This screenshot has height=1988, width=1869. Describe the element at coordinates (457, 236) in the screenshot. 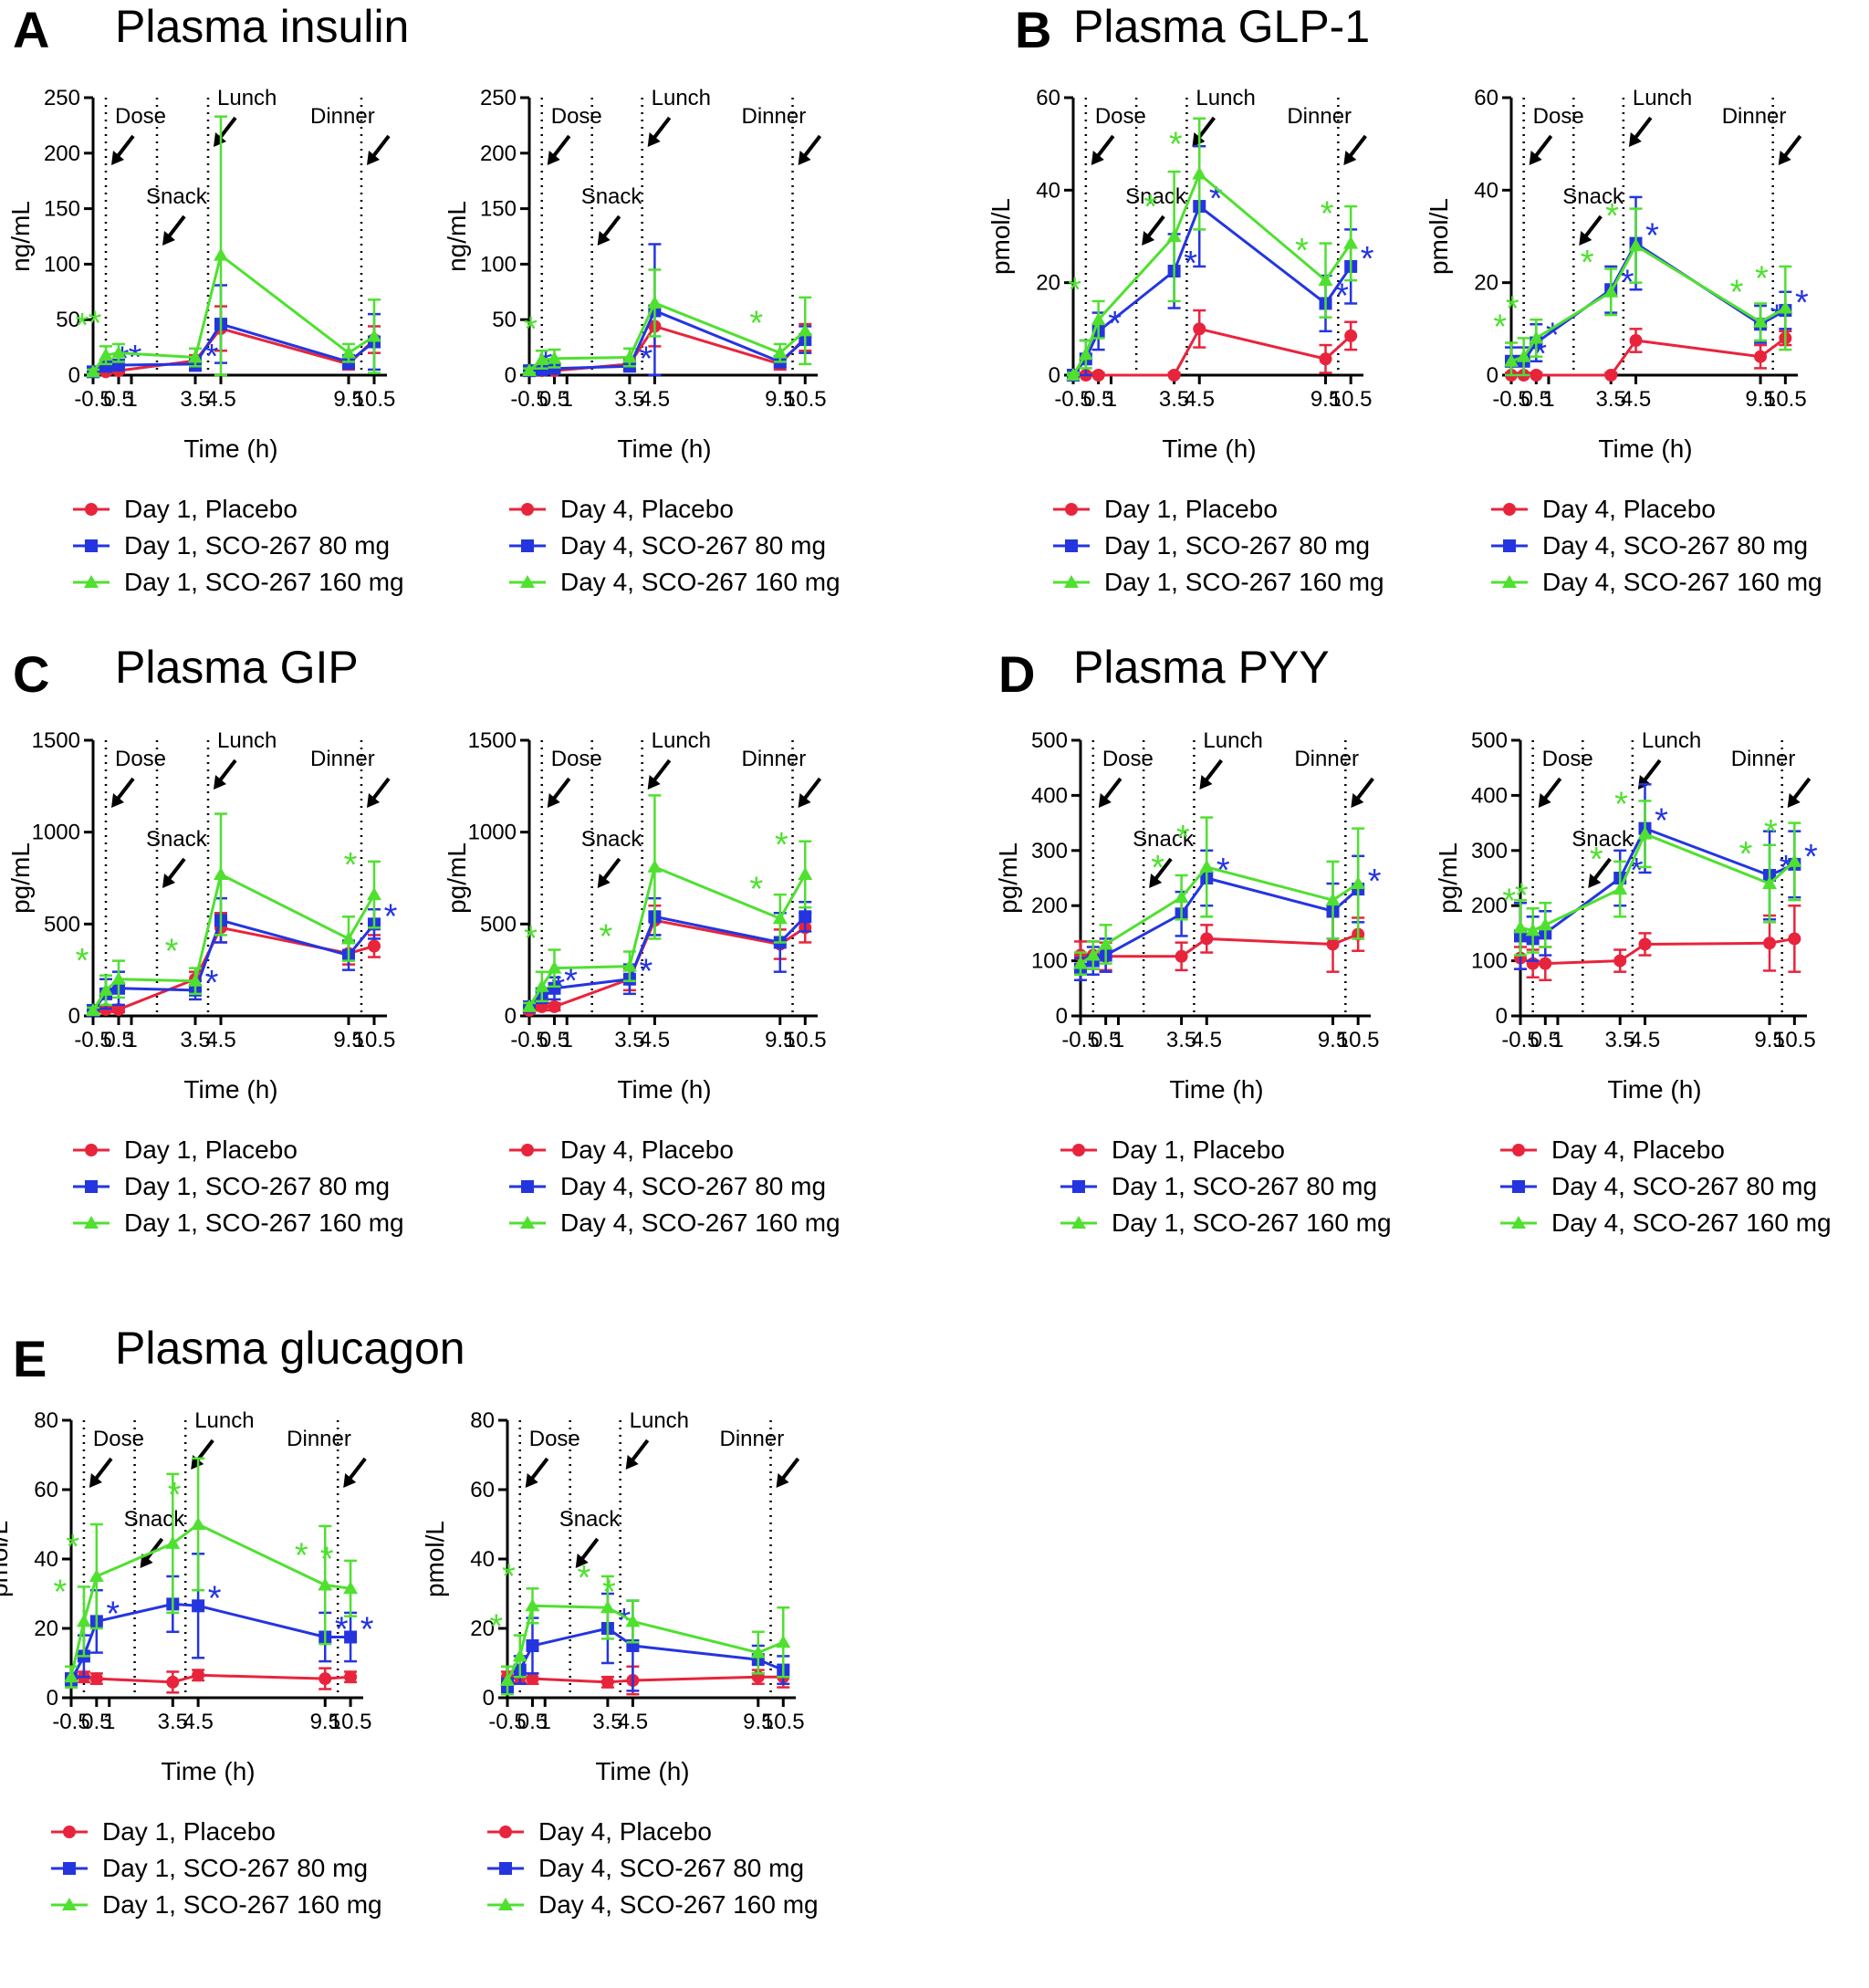

I see `y-axis-label: ng/mL` at that location.